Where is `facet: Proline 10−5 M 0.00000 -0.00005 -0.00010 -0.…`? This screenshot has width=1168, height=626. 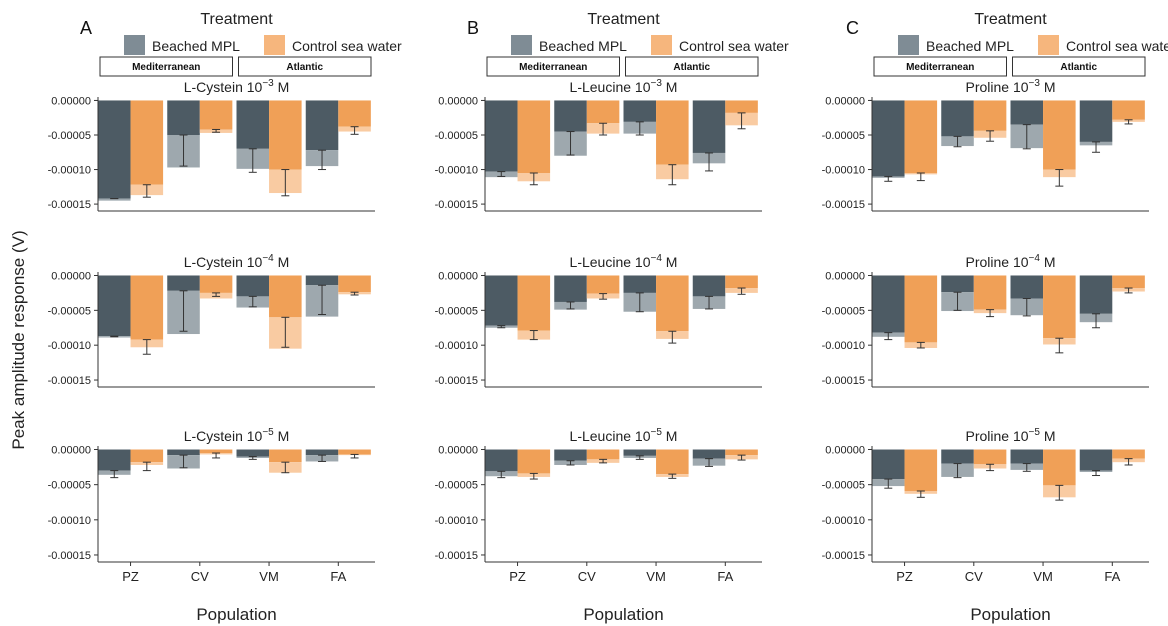
facet: Proline 10−5 M 0.00000 -0.00005 -0.00010 -0.… is located at coordinates (985, 495).